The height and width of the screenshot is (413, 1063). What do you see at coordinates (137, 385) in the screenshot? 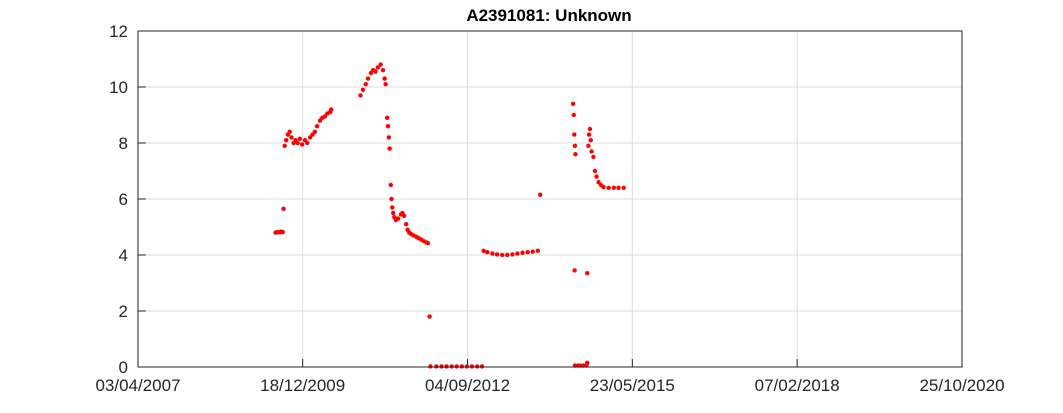
I see `x-tick-label: 03/04/2007` at bounding box center [137, 385].